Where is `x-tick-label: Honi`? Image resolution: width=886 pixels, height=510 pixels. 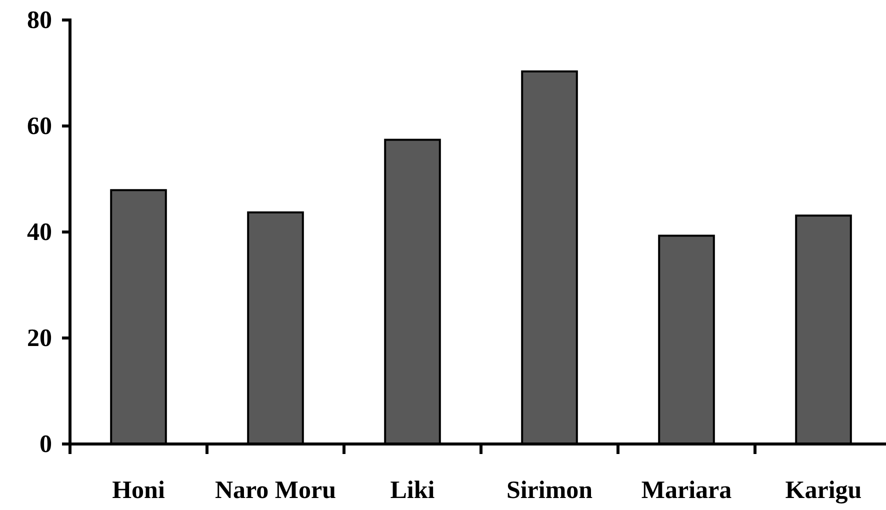 x-tick-label: Honi is located at coordinates (138, 490).